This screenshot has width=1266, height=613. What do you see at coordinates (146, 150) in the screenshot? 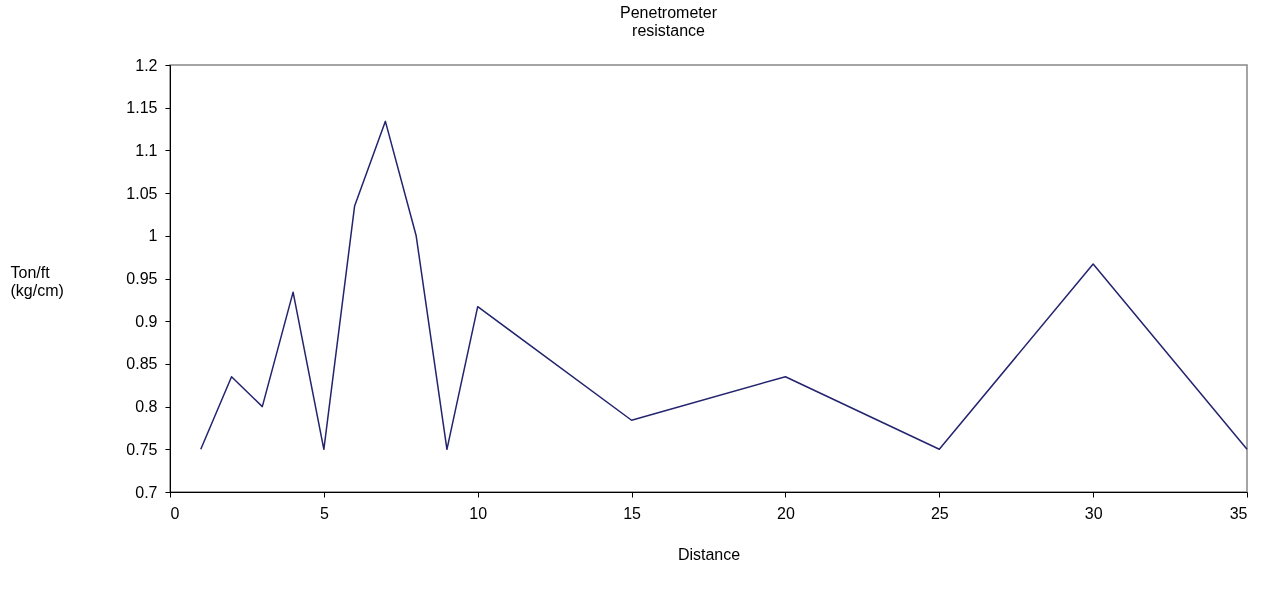
I see `y-tick-label: 1.1` at bounding box center [146, 150].